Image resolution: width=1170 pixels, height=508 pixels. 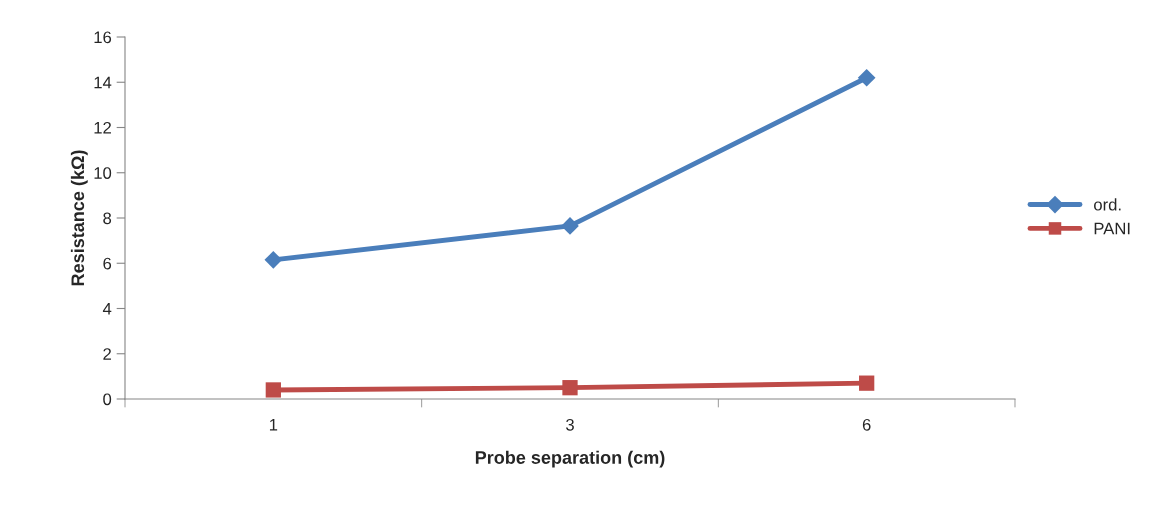 I want to click on y-tick-label: 4, so click(x=107, y=309).